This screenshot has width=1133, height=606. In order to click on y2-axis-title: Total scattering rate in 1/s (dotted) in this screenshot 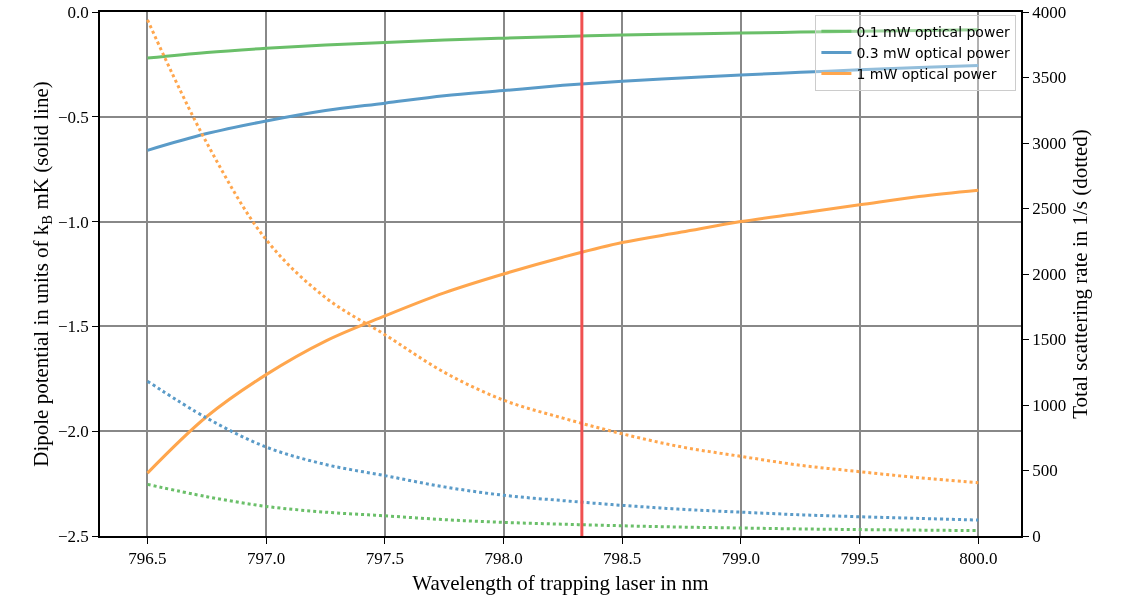, I will do `click(1080, 274)`.